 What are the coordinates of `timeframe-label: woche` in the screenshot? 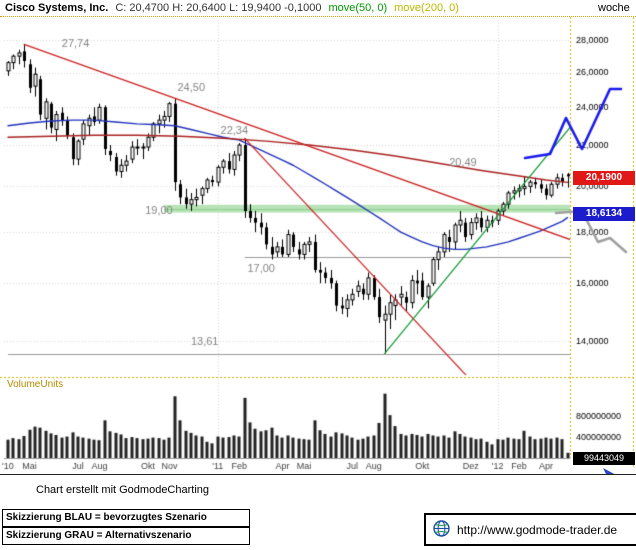 It's located at (614, 8).